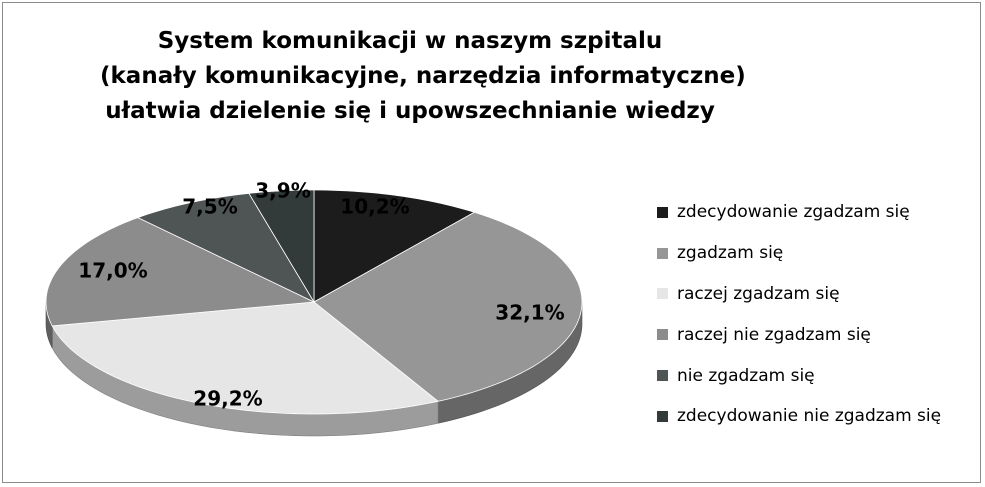 The image size is (985, 487). I want to click on pie-slice-raczej-nie-zgadzam-si, so click(180, 272).